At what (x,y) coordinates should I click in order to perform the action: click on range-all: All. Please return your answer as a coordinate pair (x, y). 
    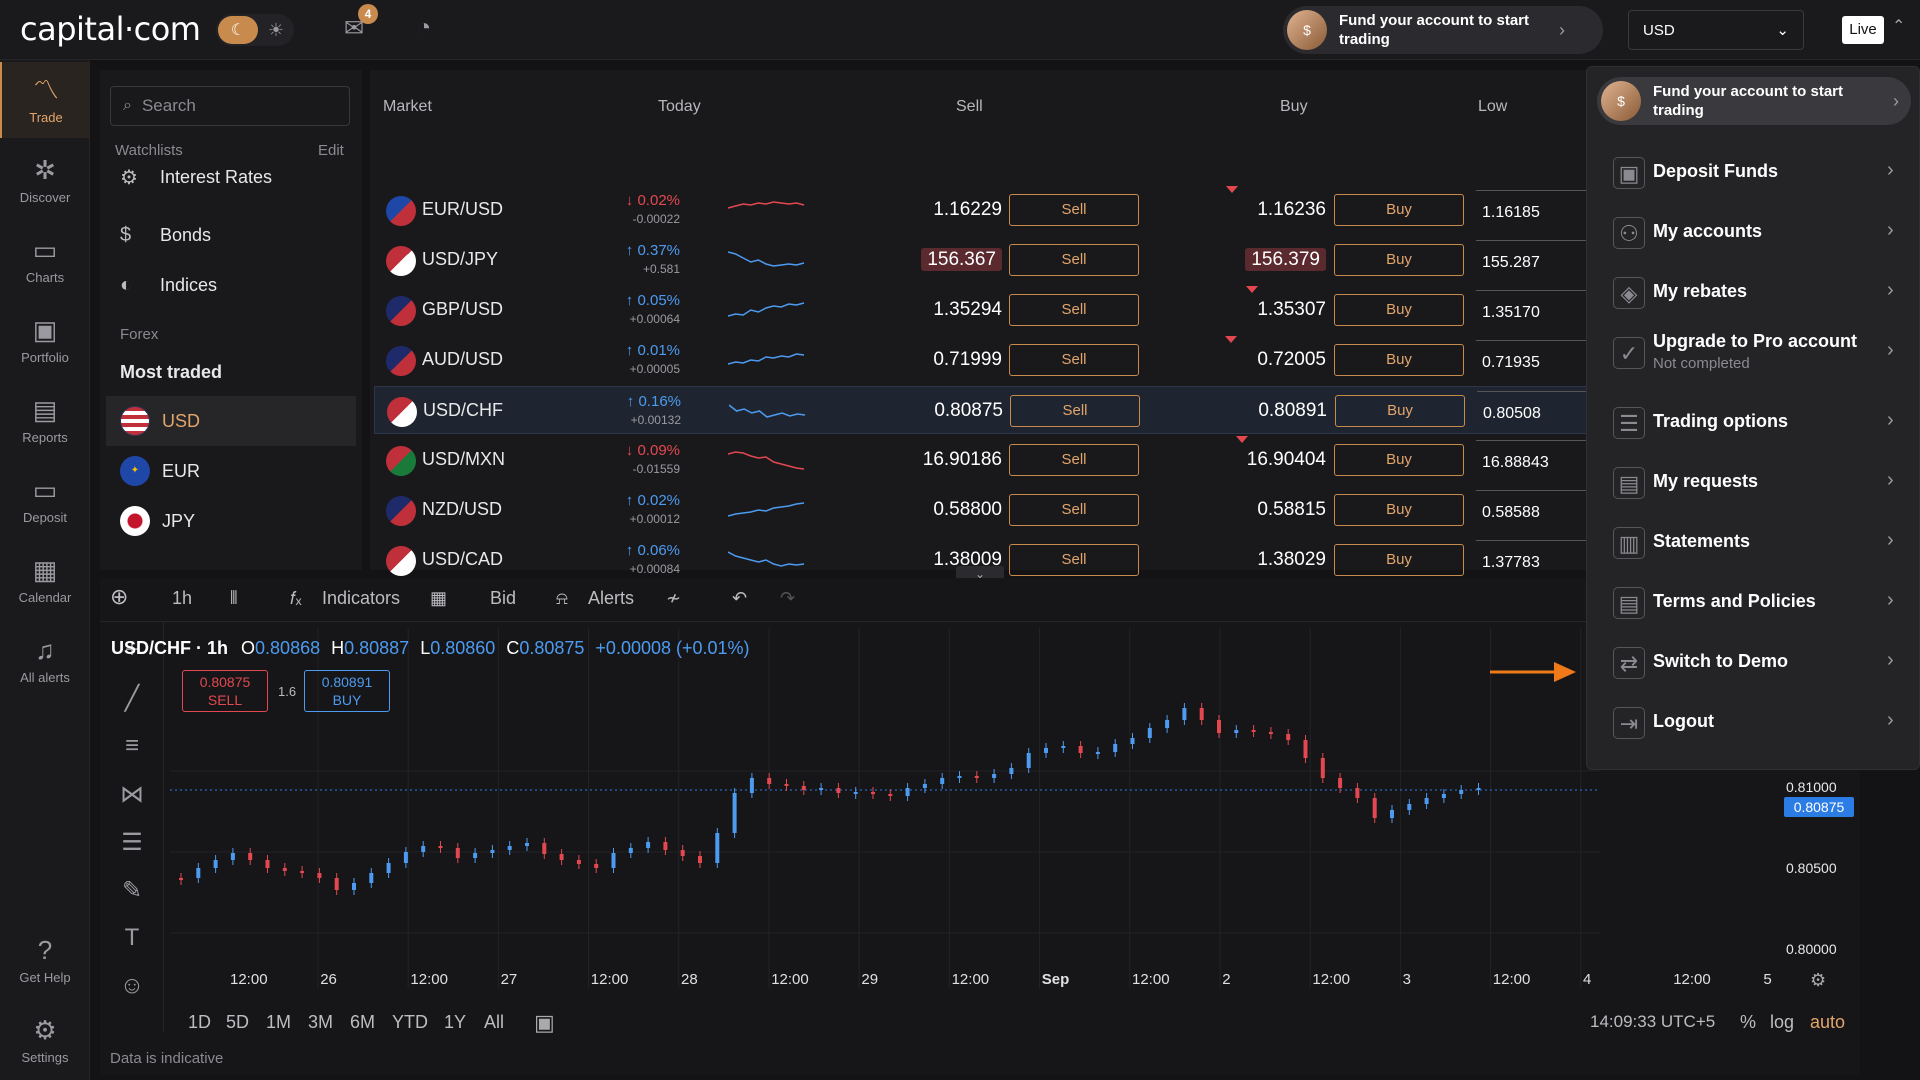
    Looking at the image, I should click on (494, 1022).